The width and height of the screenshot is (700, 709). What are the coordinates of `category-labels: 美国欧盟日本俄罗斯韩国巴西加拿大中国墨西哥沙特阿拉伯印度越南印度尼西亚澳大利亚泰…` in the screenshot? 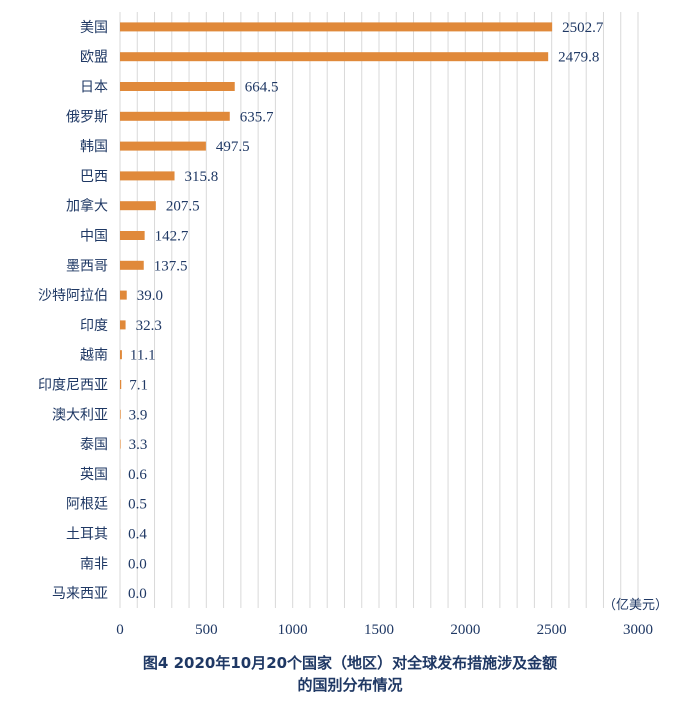 It's located at (73, 311).